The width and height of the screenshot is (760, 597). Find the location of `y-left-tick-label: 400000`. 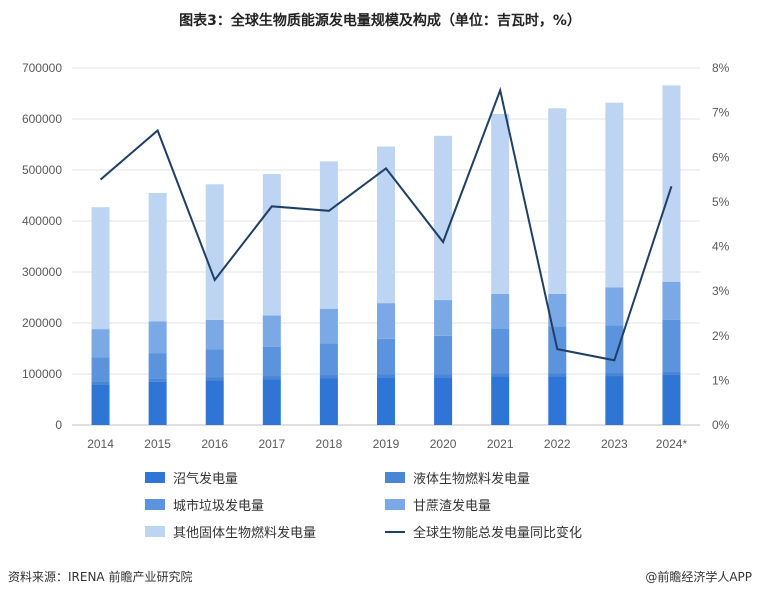

y-left-tick-label: 400000 is located at coordinates (42, 221).